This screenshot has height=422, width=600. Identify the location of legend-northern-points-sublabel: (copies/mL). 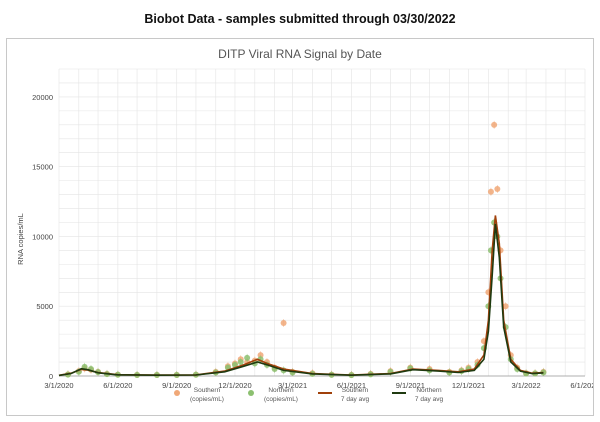
(281, 399).